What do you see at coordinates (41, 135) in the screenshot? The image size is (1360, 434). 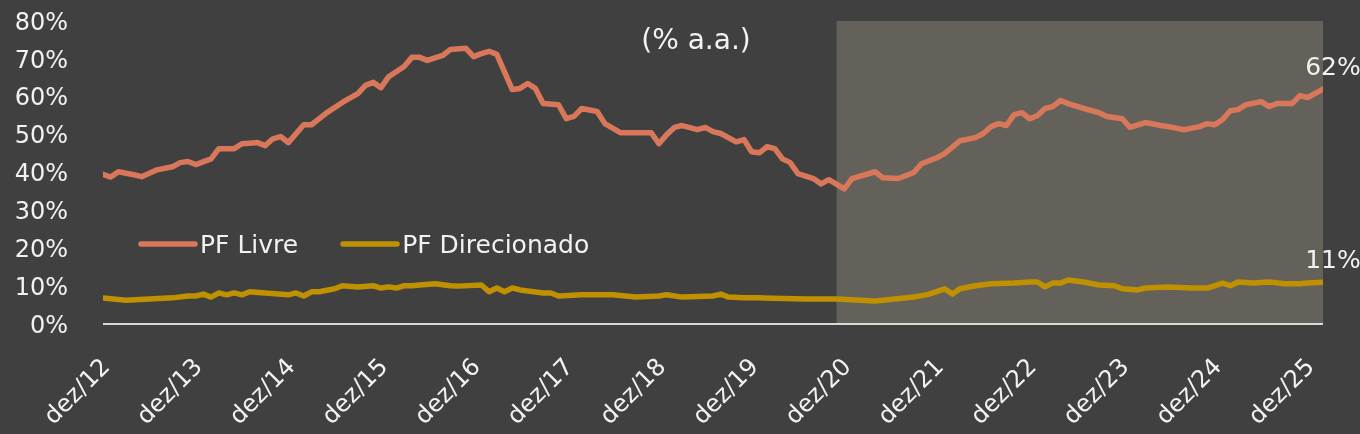 I see `y-tick-label: 50%` at bounding box center [41, 135].